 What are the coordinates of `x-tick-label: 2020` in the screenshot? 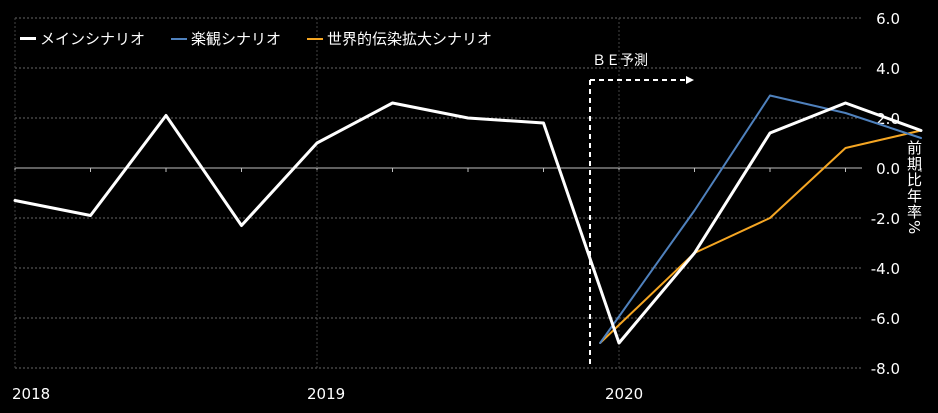 It's located at (624, 394).